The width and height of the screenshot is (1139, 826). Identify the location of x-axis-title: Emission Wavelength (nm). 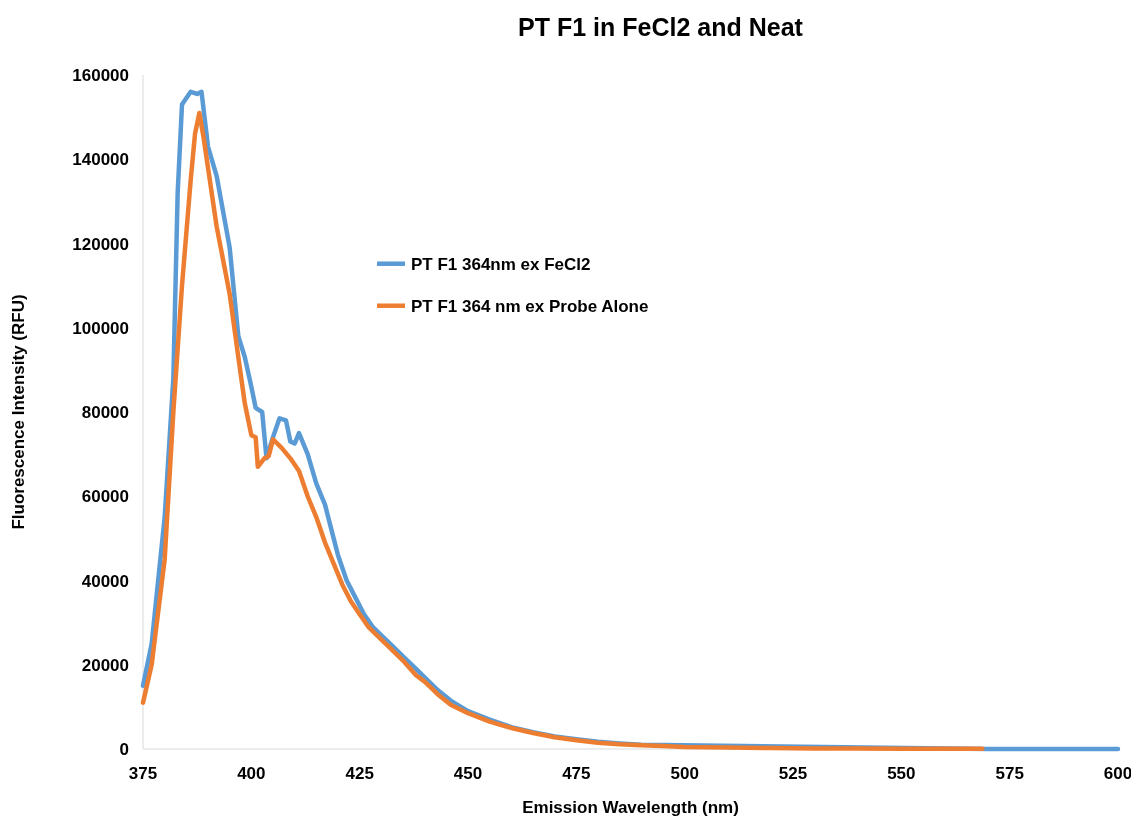
(630, 807).